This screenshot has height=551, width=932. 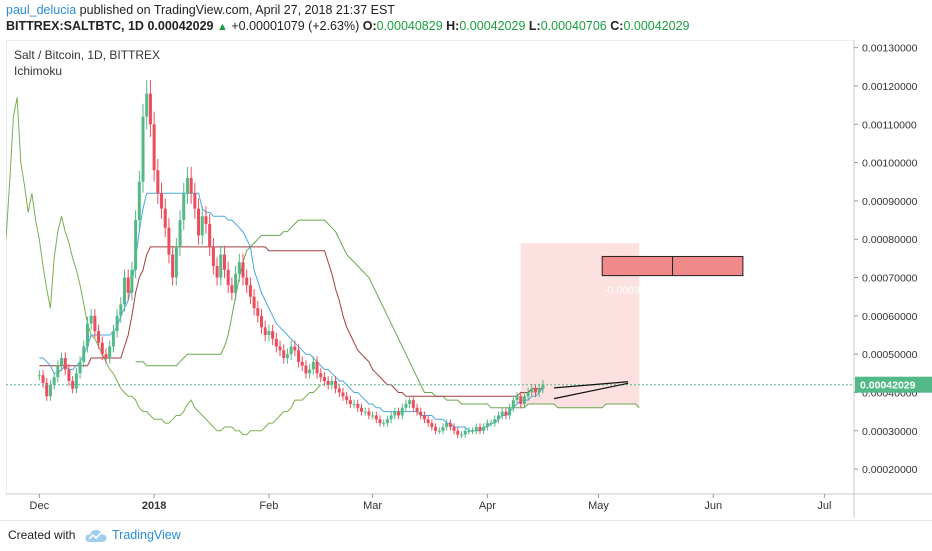 What do you see at coordinates (369, 26) in the screenshot?
I see `open-label: O:` at bounding box center [369, 26].